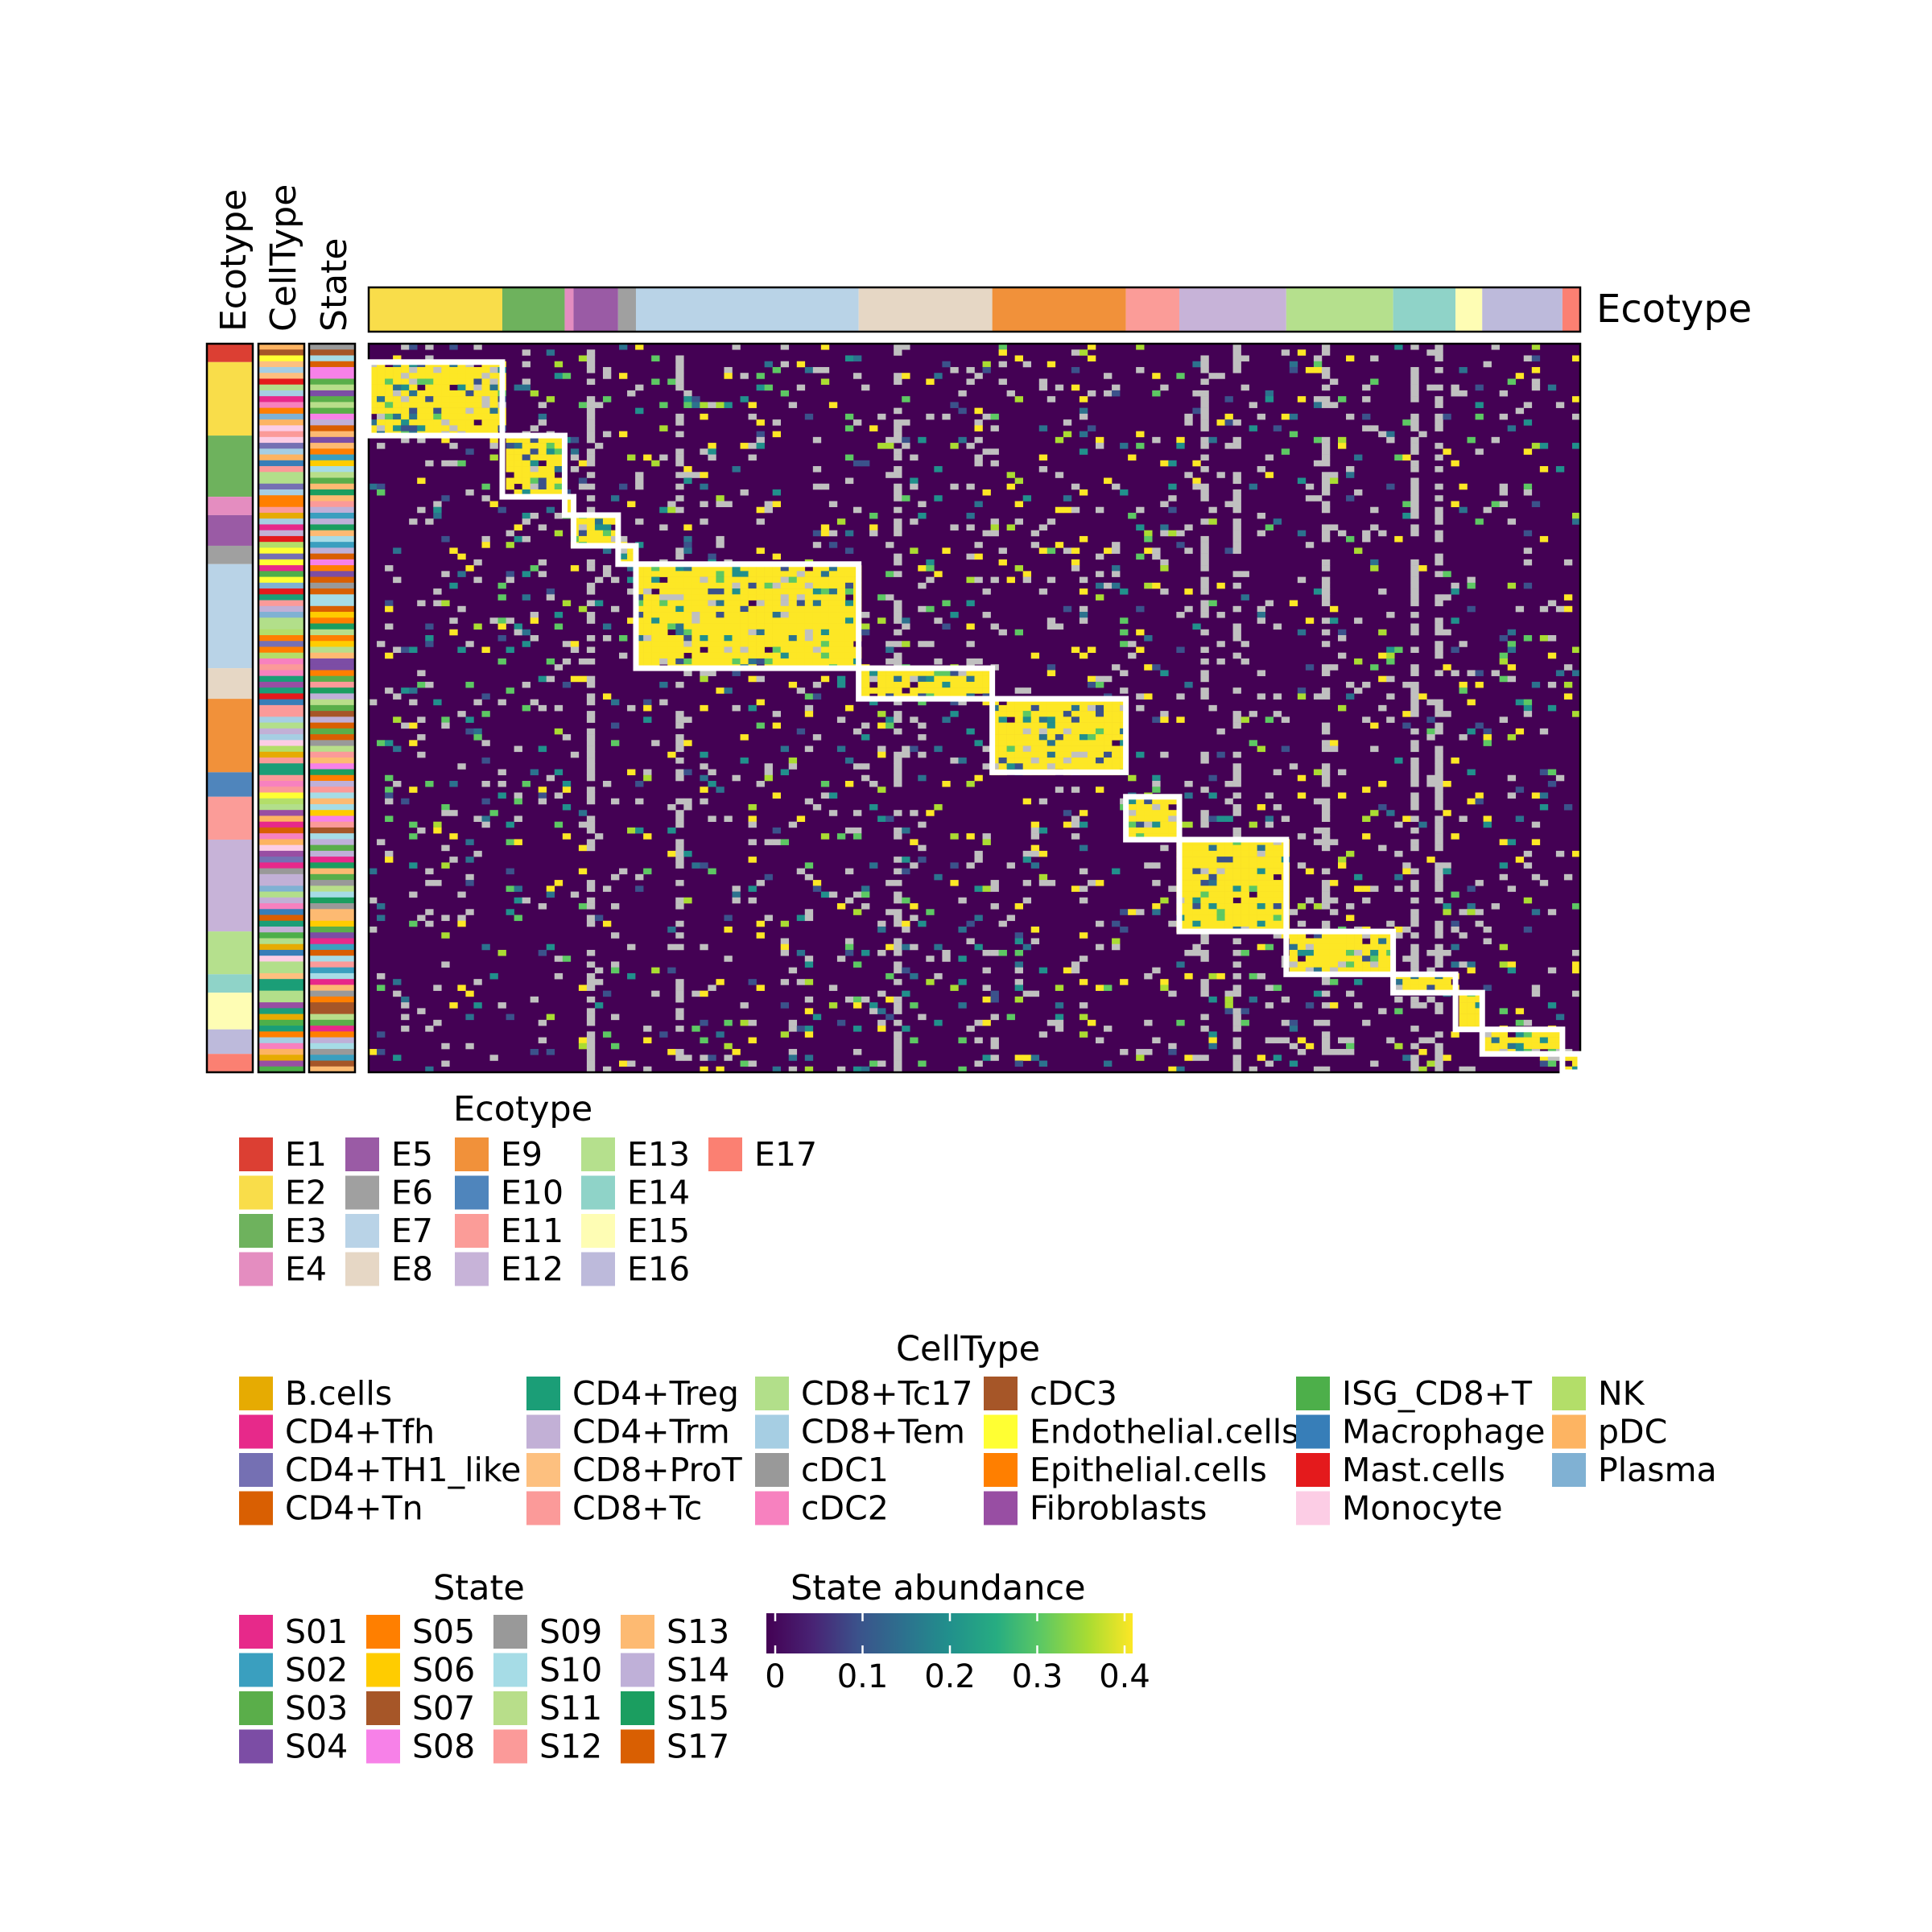  What do you see at coordinates (570, 1747) in the screenshot?
I see `legend-label-state: S12` at bounding box center [570, 1747].